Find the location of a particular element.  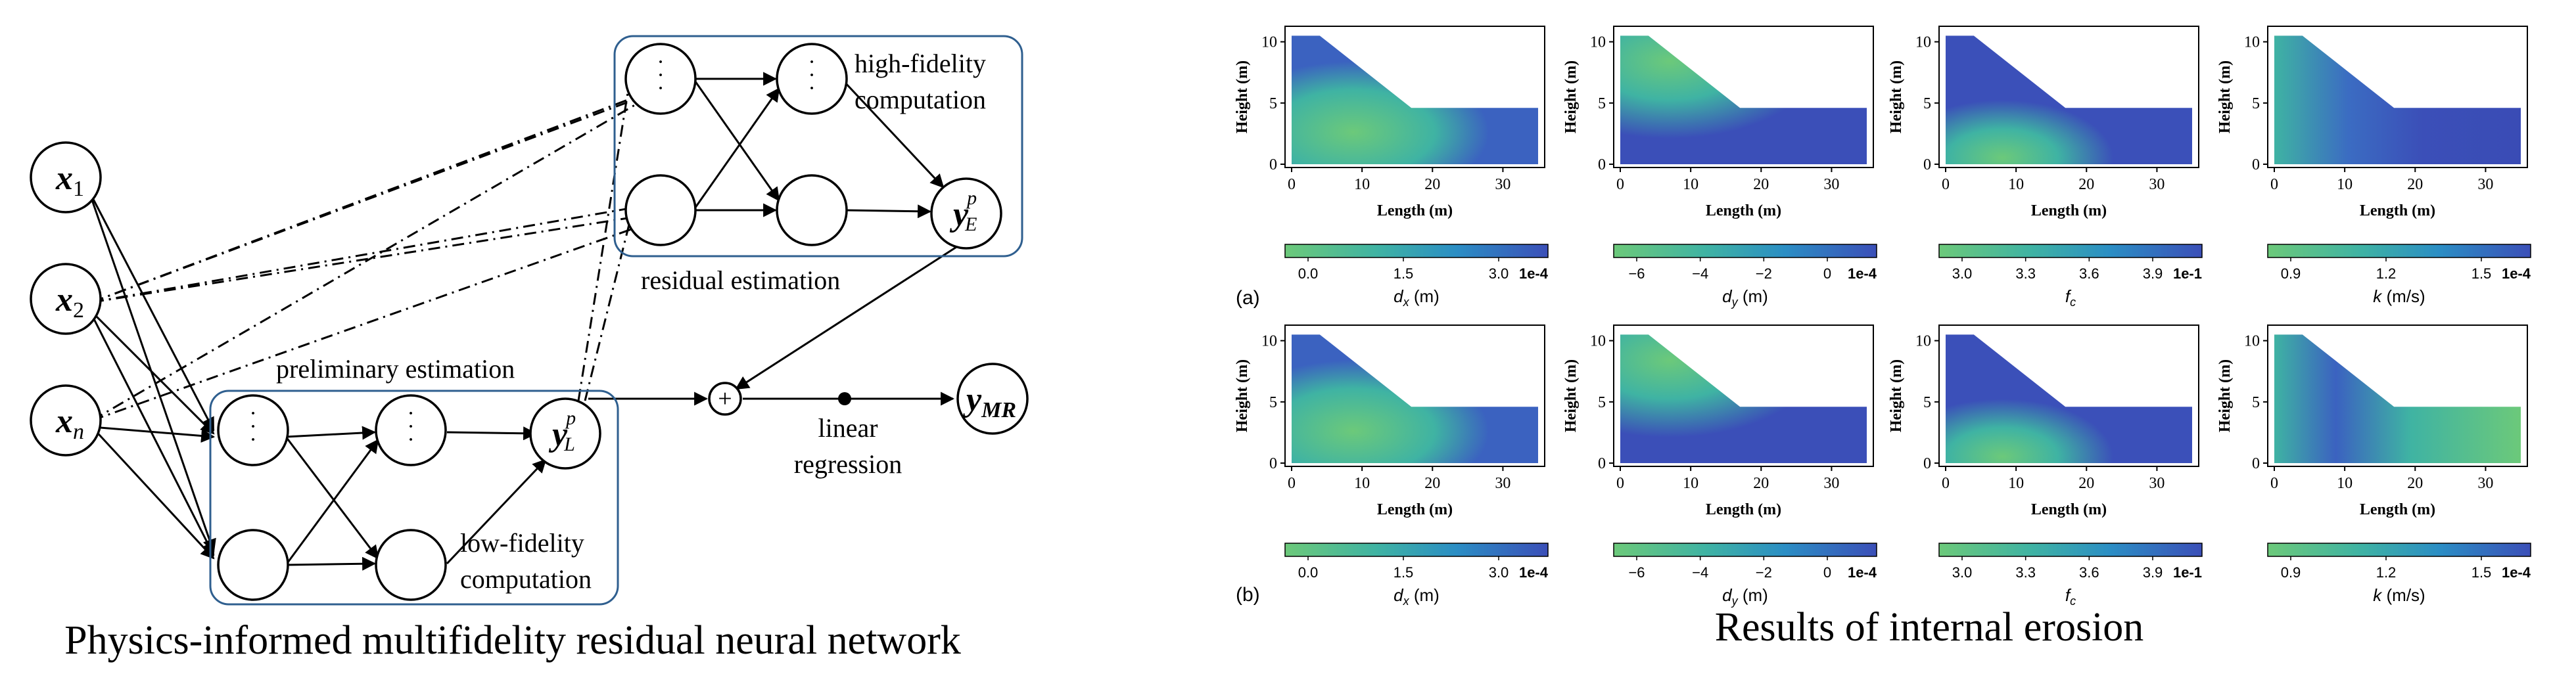

colorbar-label: fc is located at coordinates (2070, 297).